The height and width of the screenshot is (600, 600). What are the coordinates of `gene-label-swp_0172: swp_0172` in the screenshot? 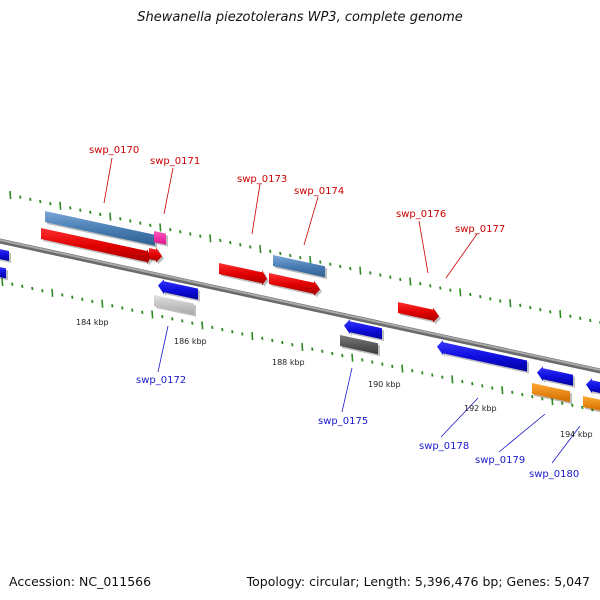 It's located at (161, 380).